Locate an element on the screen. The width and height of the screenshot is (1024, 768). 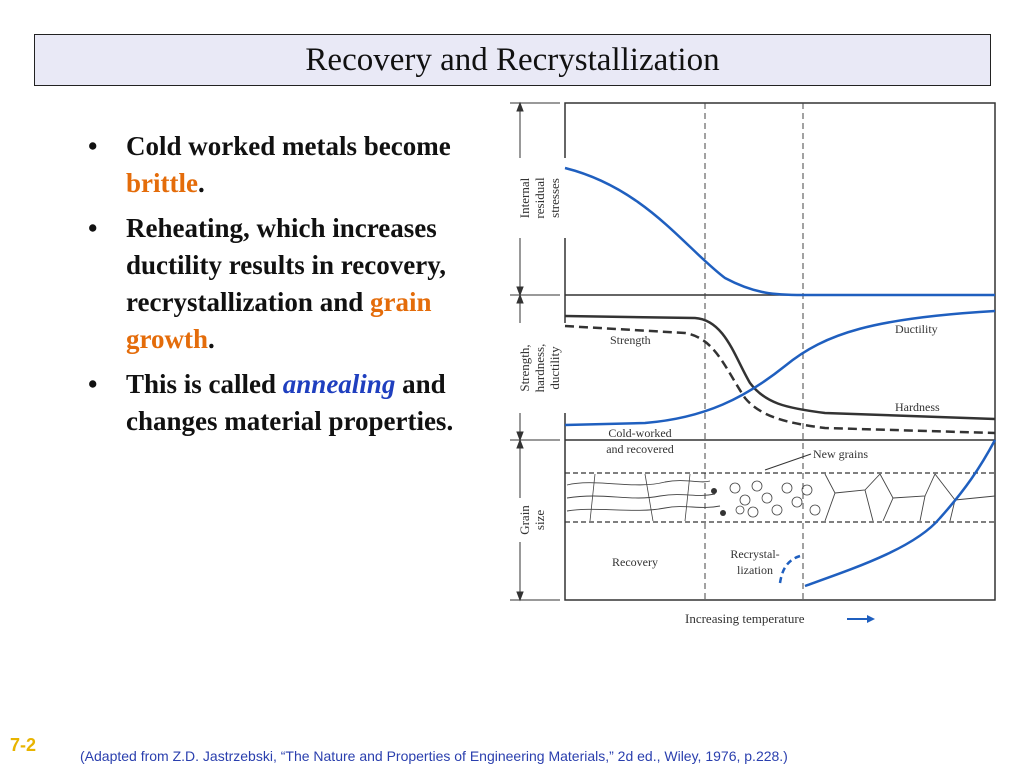
hardness-label: Hardness is located at coordinates (917, 407).